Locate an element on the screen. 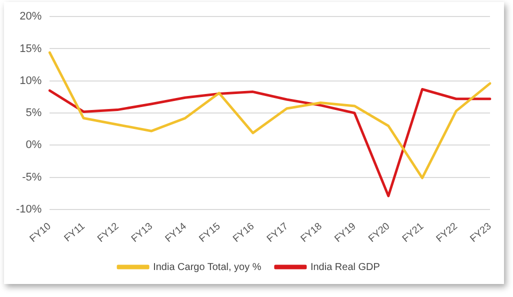 The height and width of the screenshot is (297, 513). y-tick-label: 15% is located at coordinates (31, 48).